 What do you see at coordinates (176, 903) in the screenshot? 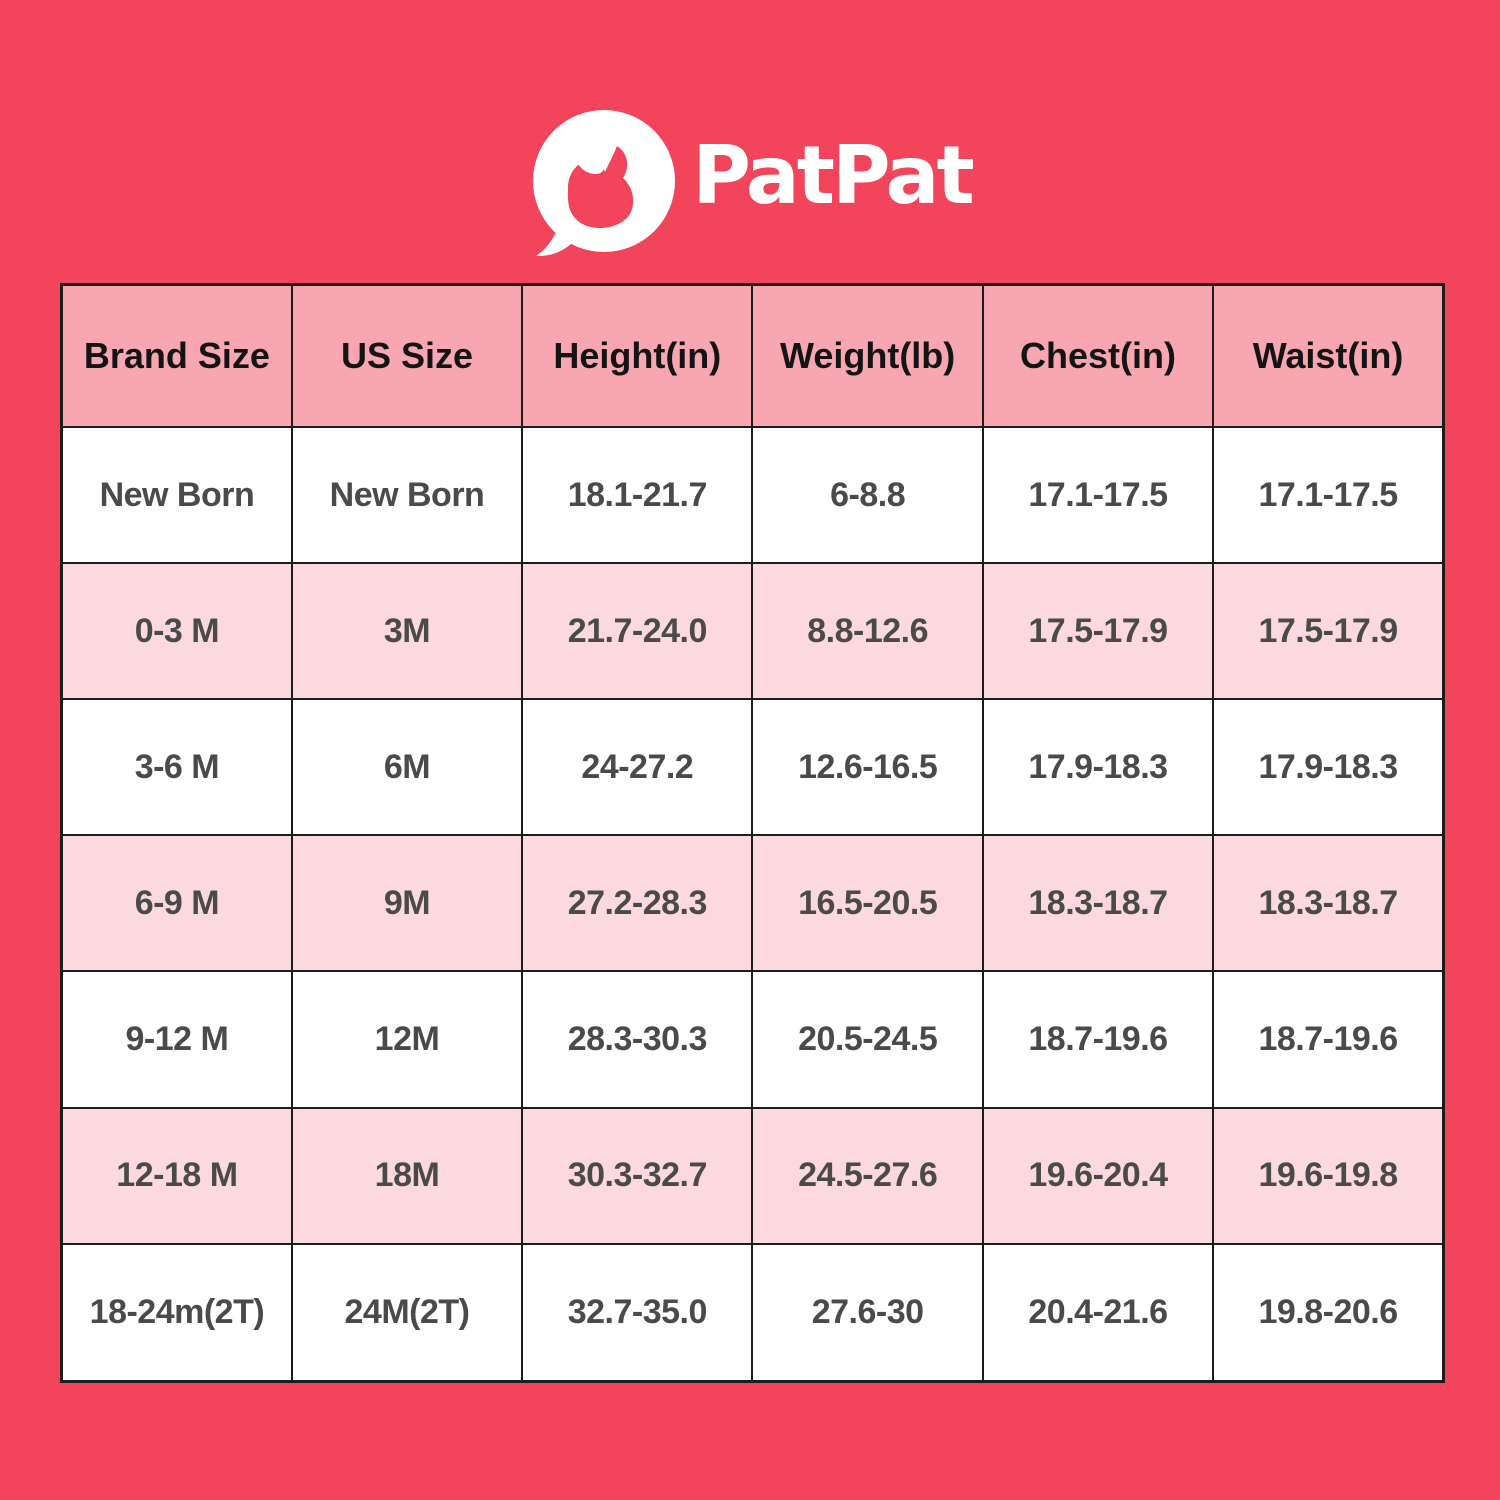
I see `table-cell: 6-9 M` at bounding box center [176, 903].